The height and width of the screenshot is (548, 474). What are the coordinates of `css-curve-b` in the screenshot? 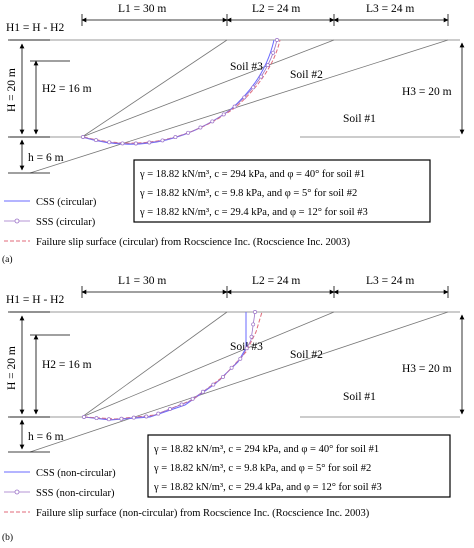 It's located at (165, 366).